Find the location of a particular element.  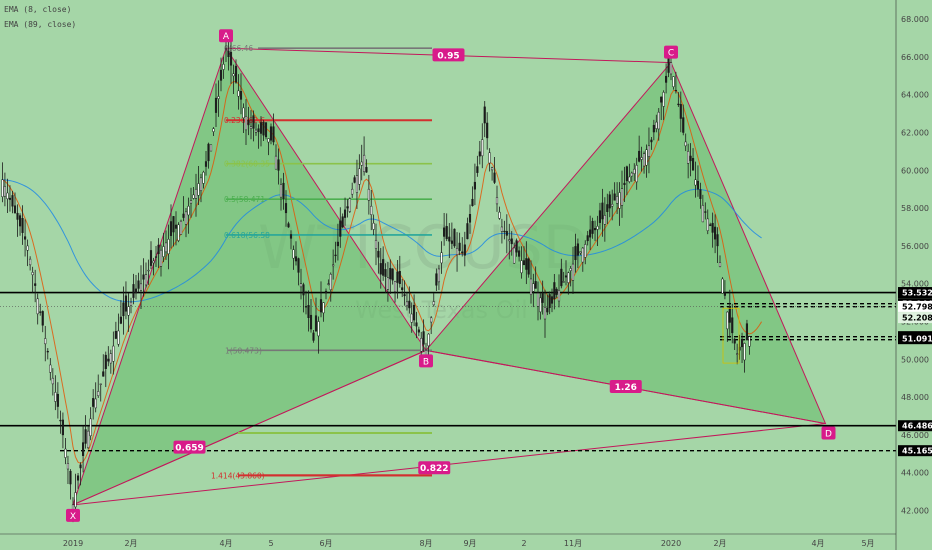

x-tick-label: 5 is located at coordinates (270, 543).